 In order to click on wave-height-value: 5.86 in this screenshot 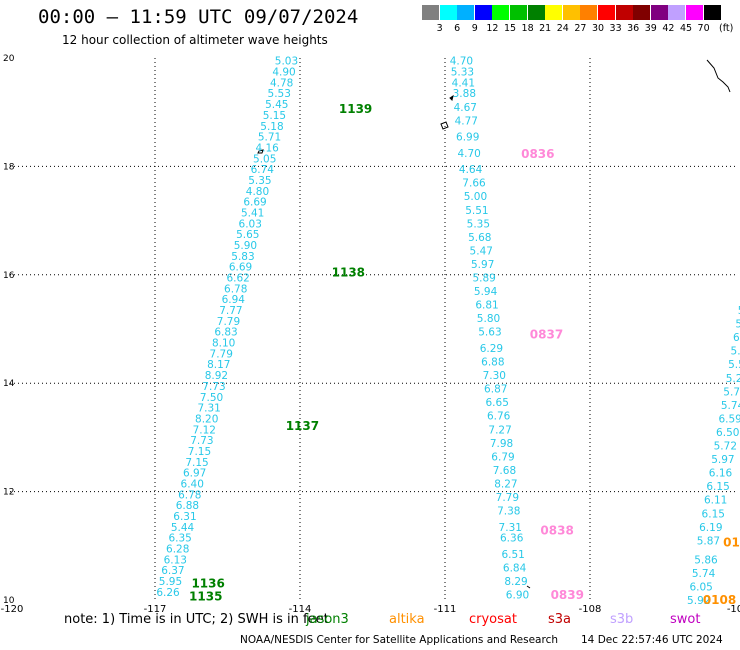, I will do `click(706, 560)`.